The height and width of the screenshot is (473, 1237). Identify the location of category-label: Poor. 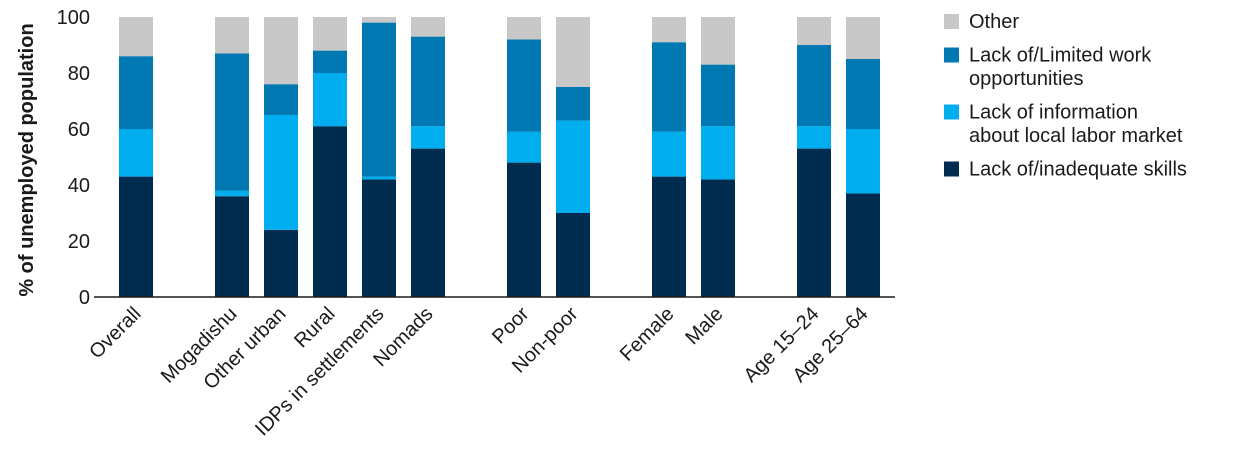
(511, 326).